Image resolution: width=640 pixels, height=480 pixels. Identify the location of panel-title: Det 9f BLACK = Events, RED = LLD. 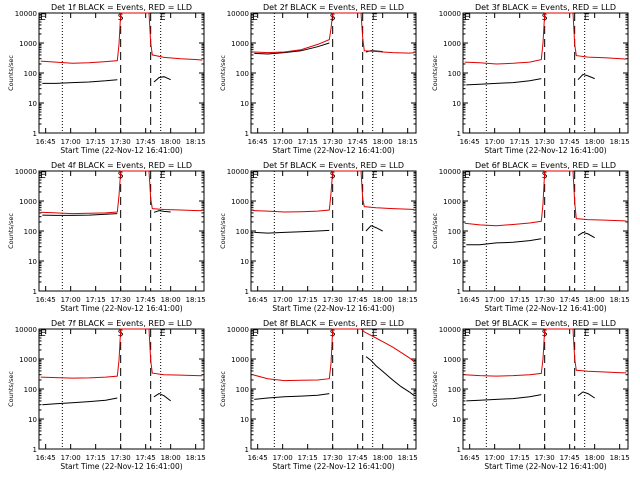
(545, 323).